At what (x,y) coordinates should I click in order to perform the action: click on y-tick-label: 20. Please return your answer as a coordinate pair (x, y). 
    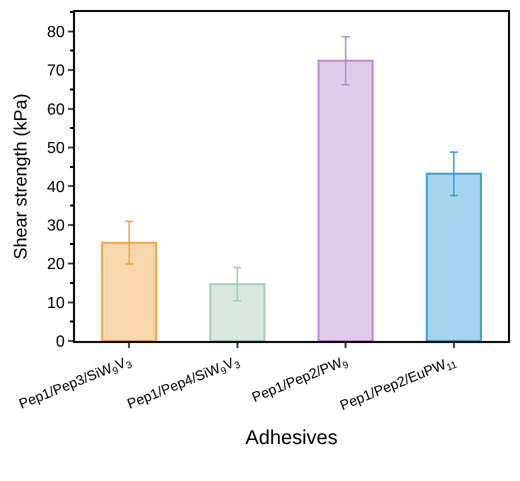
    Looking at the image, I should click on (56, 265).